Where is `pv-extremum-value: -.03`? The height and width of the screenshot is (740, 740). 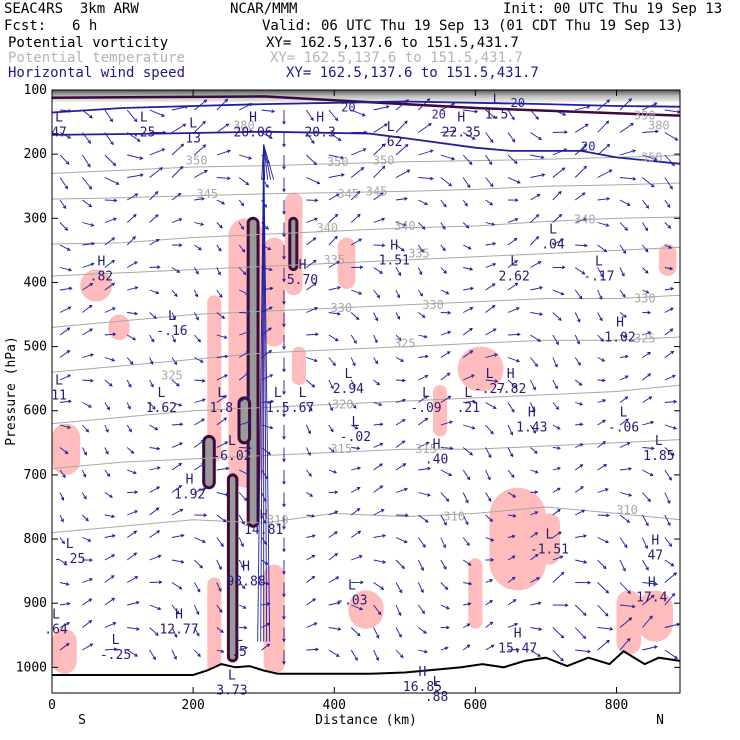
pv-extremum-value: -.03 is located at coordinates (351, 601).